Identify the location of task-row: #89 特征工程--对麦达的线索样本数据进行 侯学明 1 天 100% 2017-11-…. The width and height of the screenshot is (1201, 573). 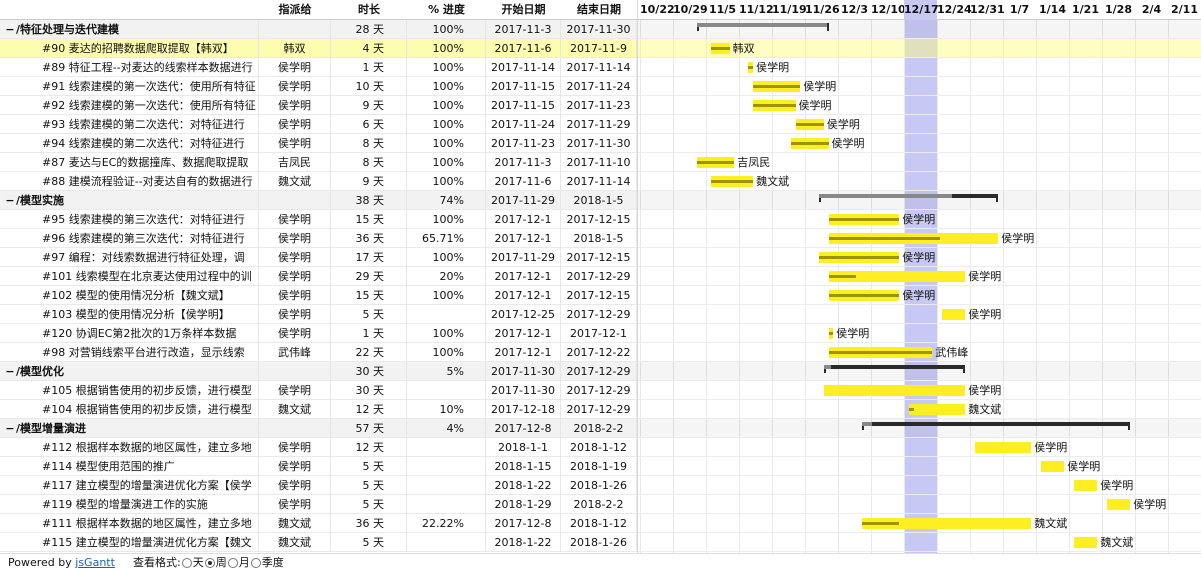
(318, 67).